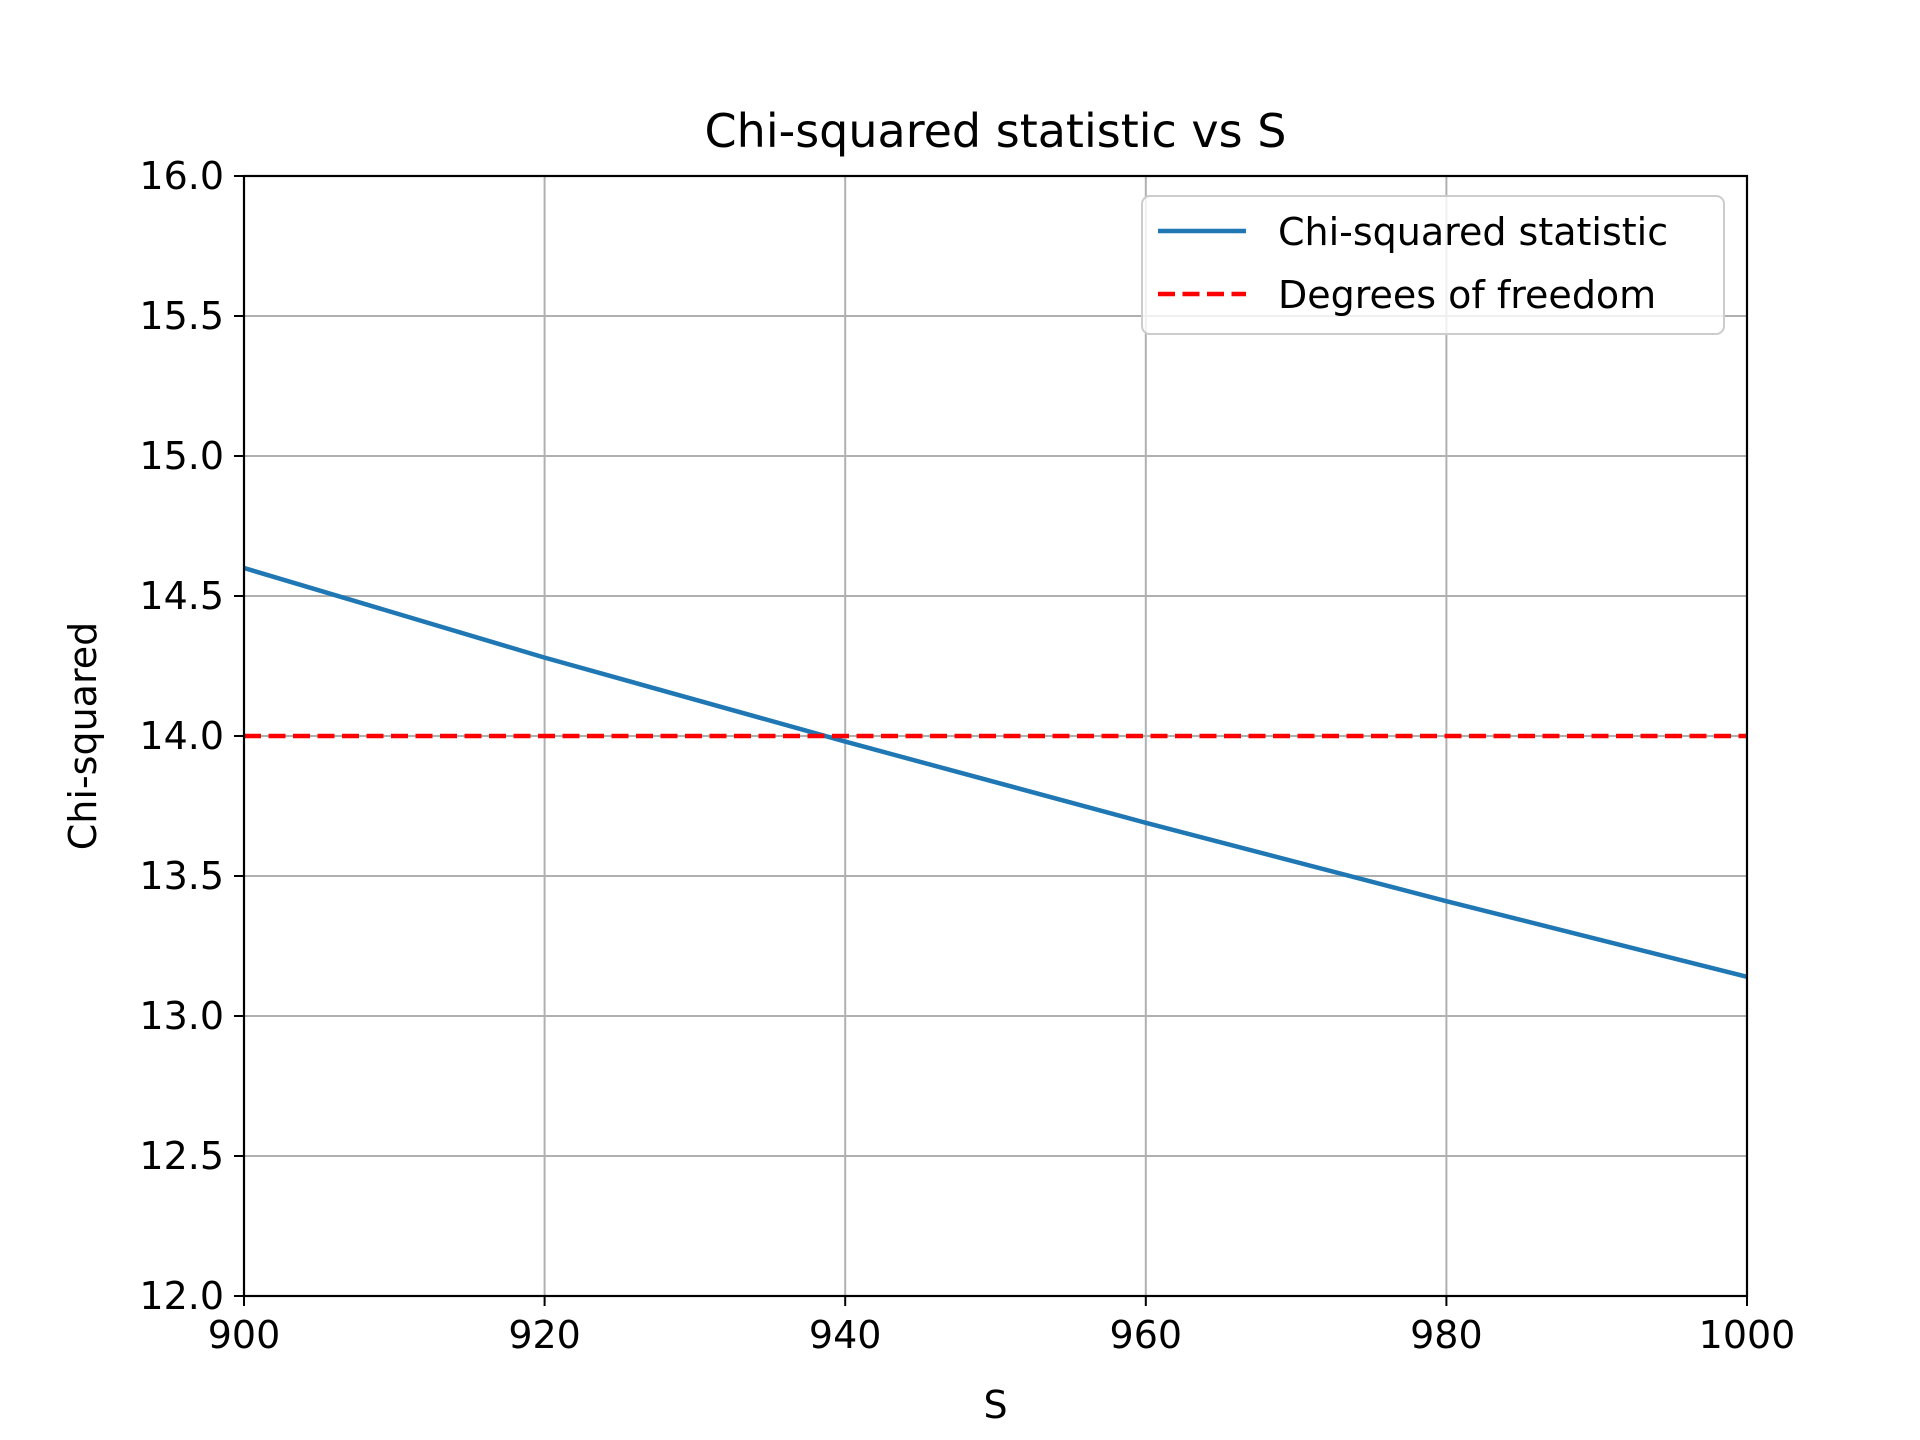  I want to click on y-tick-label: 12.5, so click(181, 1156).